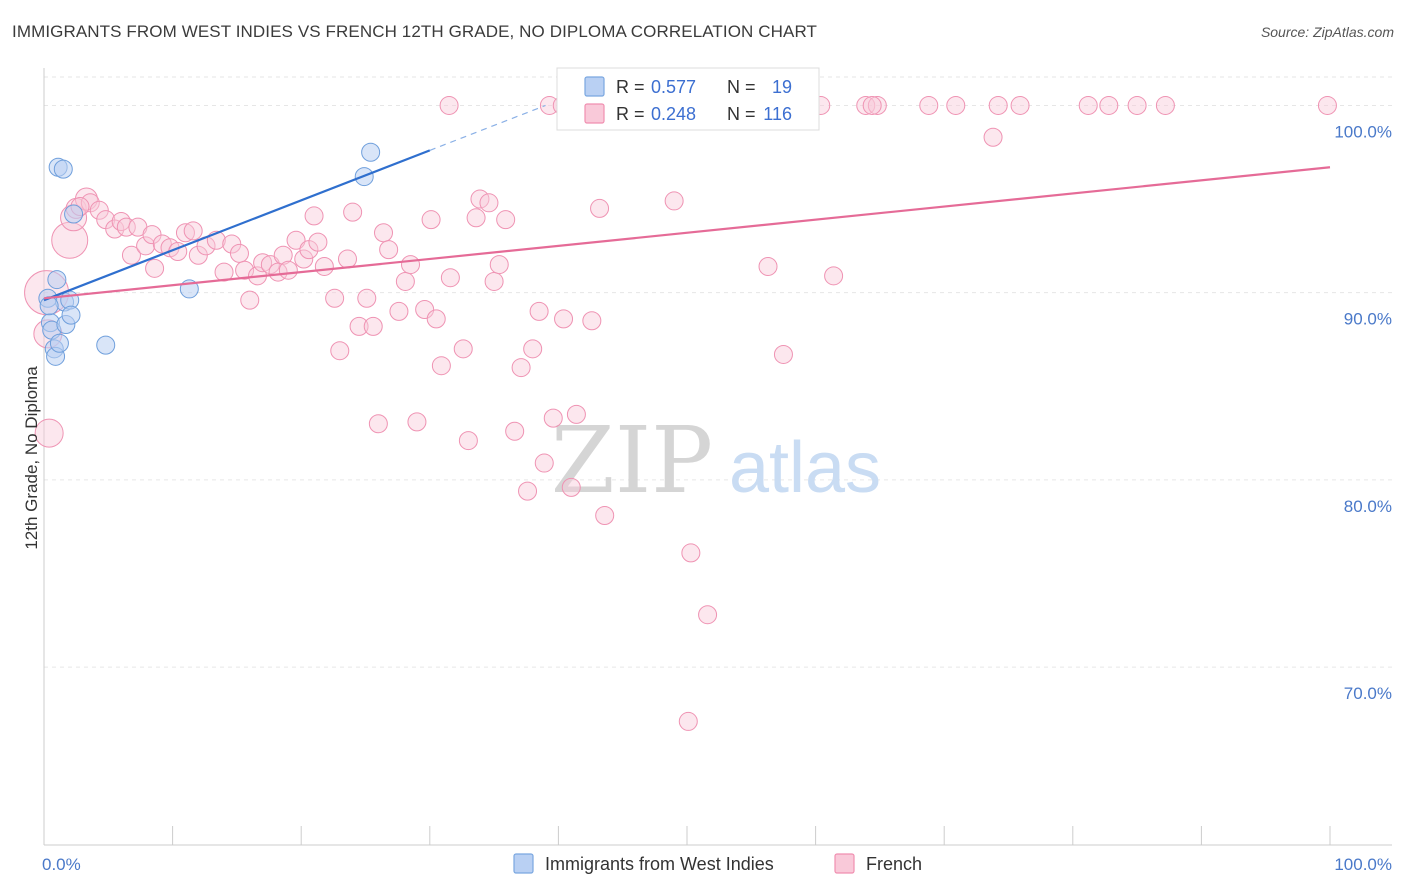  What do you see at coordinates (782, 87) in the screenshot?
I see `legend-n-west-indies: 19` at bounding box center [782, 87].